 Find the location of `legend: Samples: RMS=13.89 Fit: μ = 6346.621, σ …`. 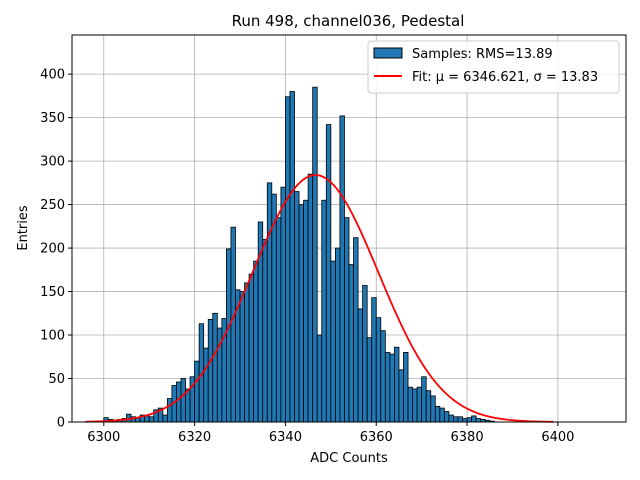

legend: Samples: RMS=13.89 Fit: μ = 6346.621, σ … is located at coordinates (493, 67).